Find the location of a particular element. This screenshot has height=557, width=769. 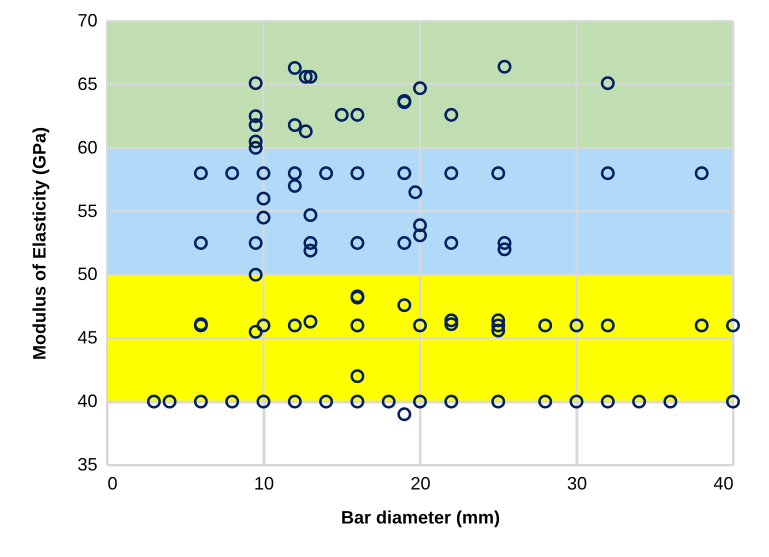

y-tick-label: 55 is located at coordinates (87, 210).